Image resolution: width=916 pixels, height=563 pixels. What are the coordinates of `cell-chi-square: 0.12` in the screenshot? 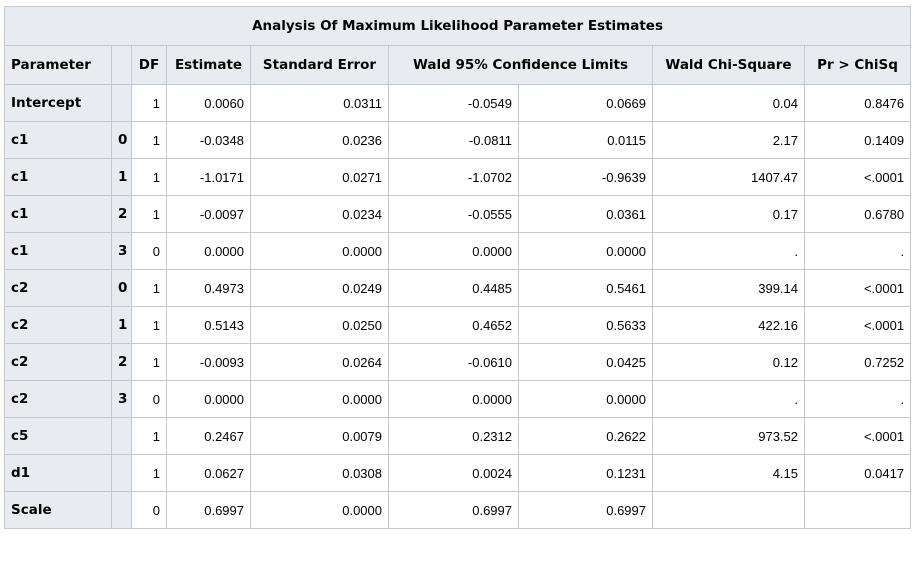 It's located at (728, 362).